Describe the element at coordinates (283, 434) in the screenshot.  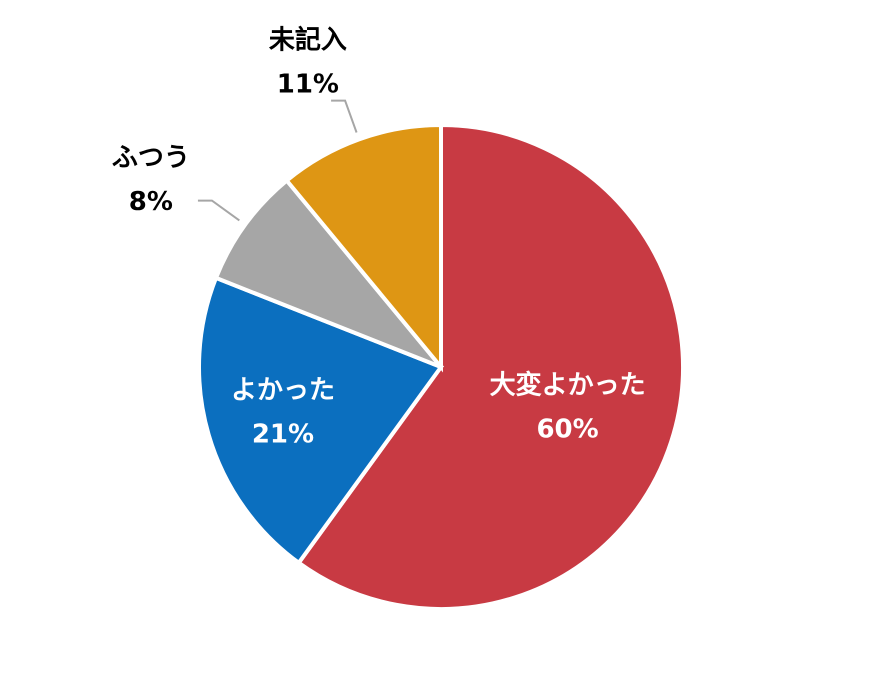
I see `value-label: 21%` at that location.